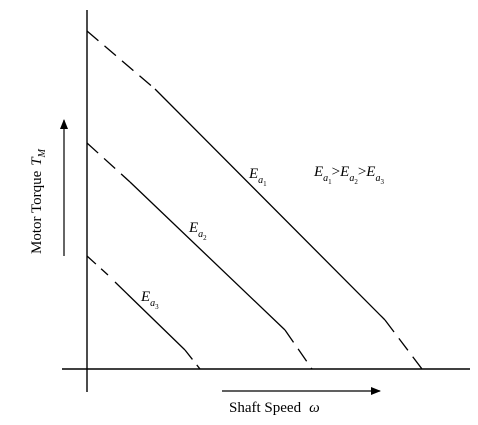 The width and height of the screenshot is (478, 425). What do you see at coordinates (143, 312) in the screenshot?
I see `series-line-ea3` at bounding box center [143, 312].